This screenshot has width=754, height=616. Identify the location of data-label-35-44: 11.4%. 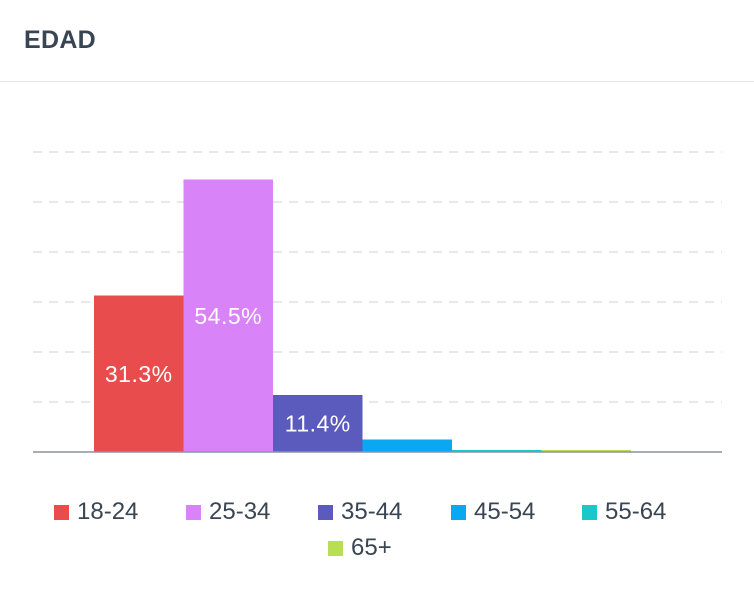
(318, 424).